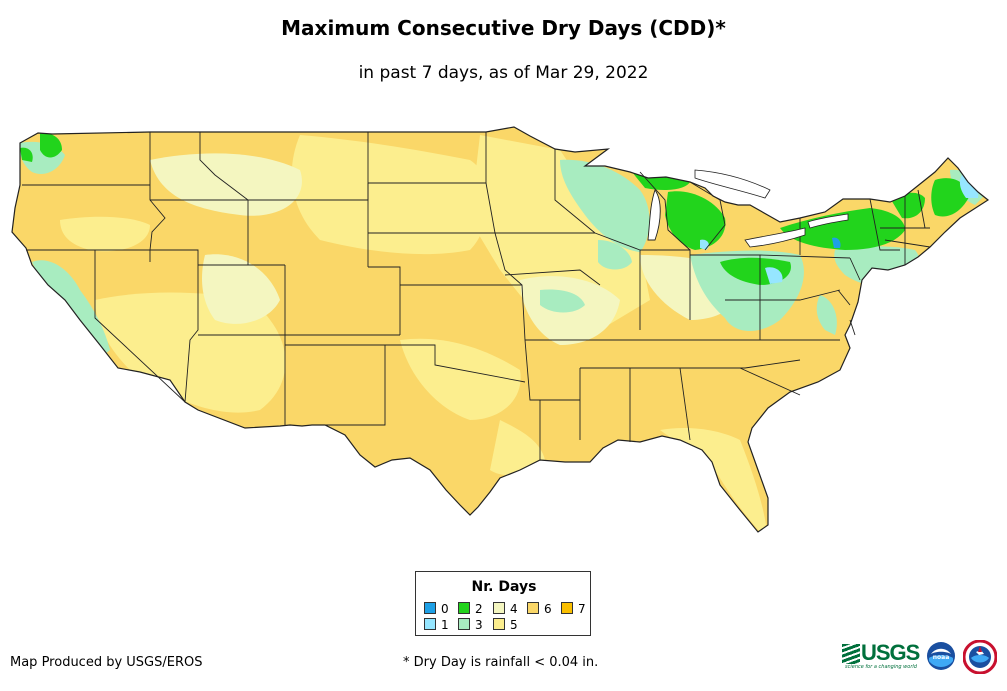 The image size is (1007, 691). I want to click on legend-item-1: 1, so click(436, 625).